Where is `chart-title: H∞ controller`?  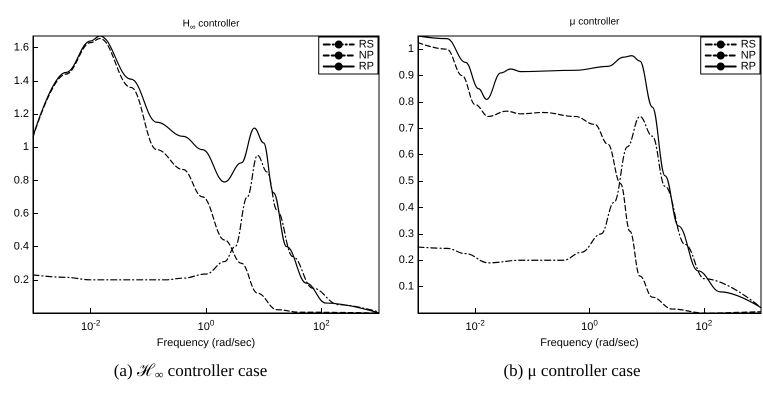 chart-title: H∞ controller is located at coordinates (211, 25).